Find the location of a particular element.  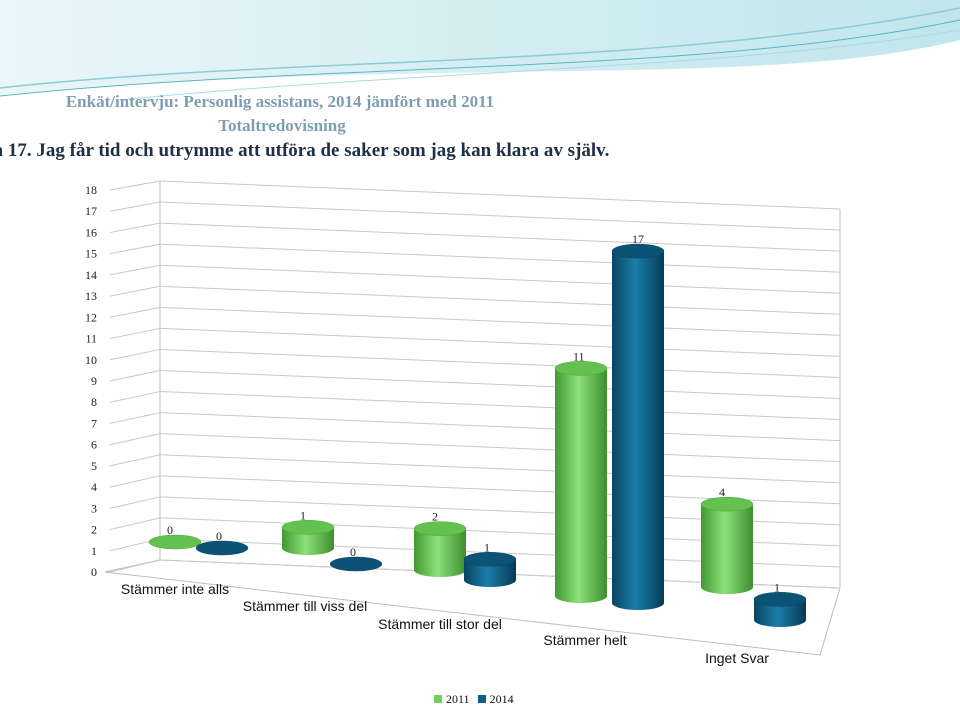

legend-item-2011: 2011 is located at coordinates (452, 699).